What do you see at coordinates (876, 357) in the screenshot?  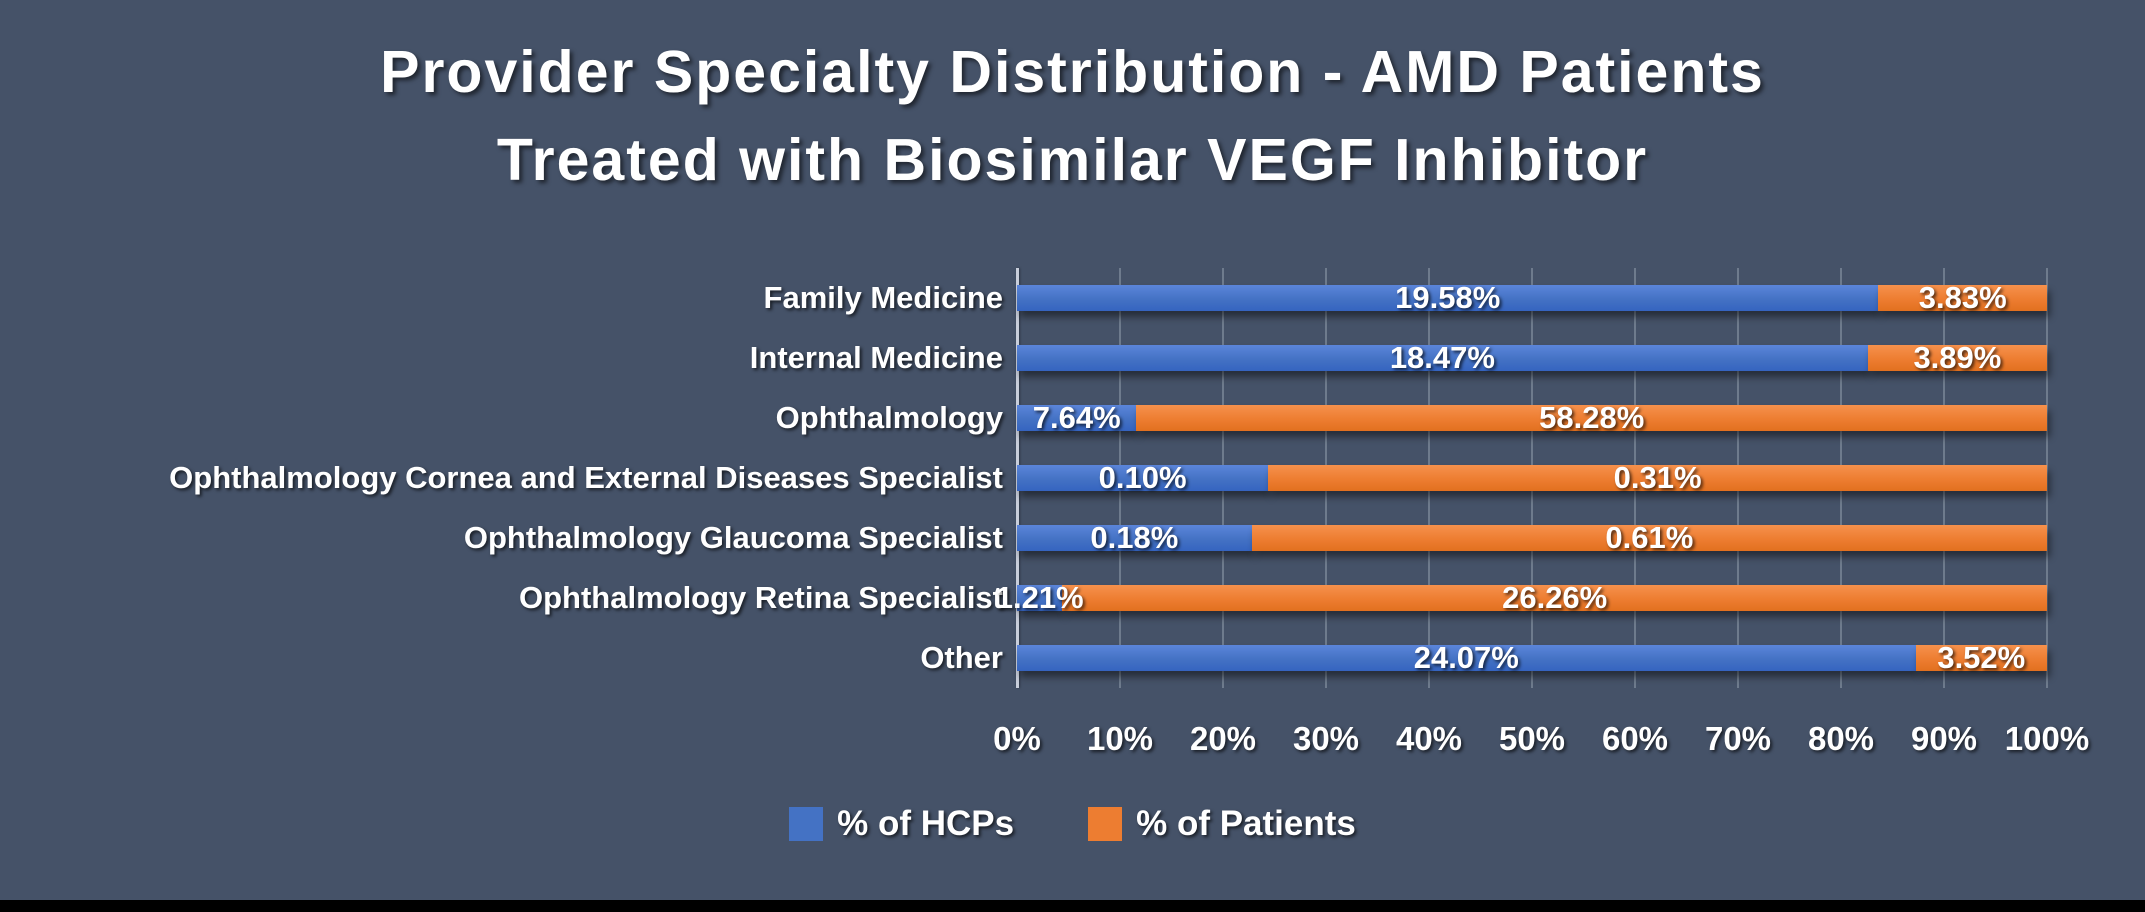 I see `category-label: Internal Medicine` at bounding box center [876, 357].